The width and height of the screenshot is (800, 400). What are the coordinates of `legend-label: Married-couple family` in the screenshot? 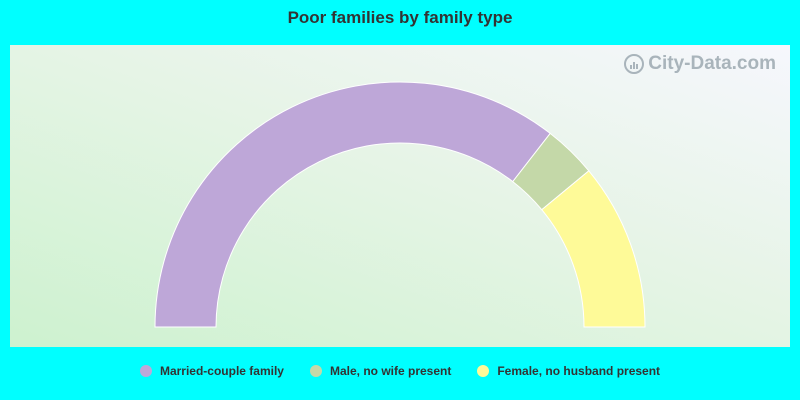 It's located at (221, 371).